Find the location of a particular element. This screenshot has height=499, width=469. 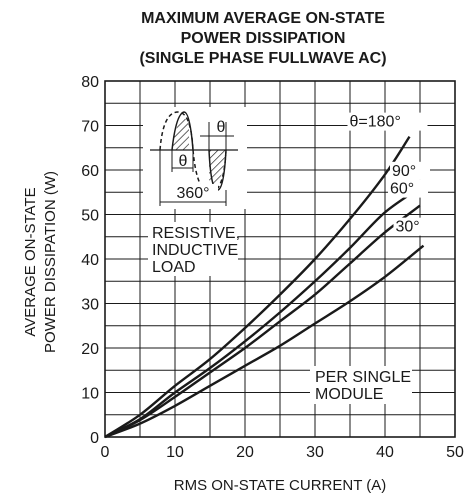

y-tick-label: 80 is located at coordinates (90, 82).